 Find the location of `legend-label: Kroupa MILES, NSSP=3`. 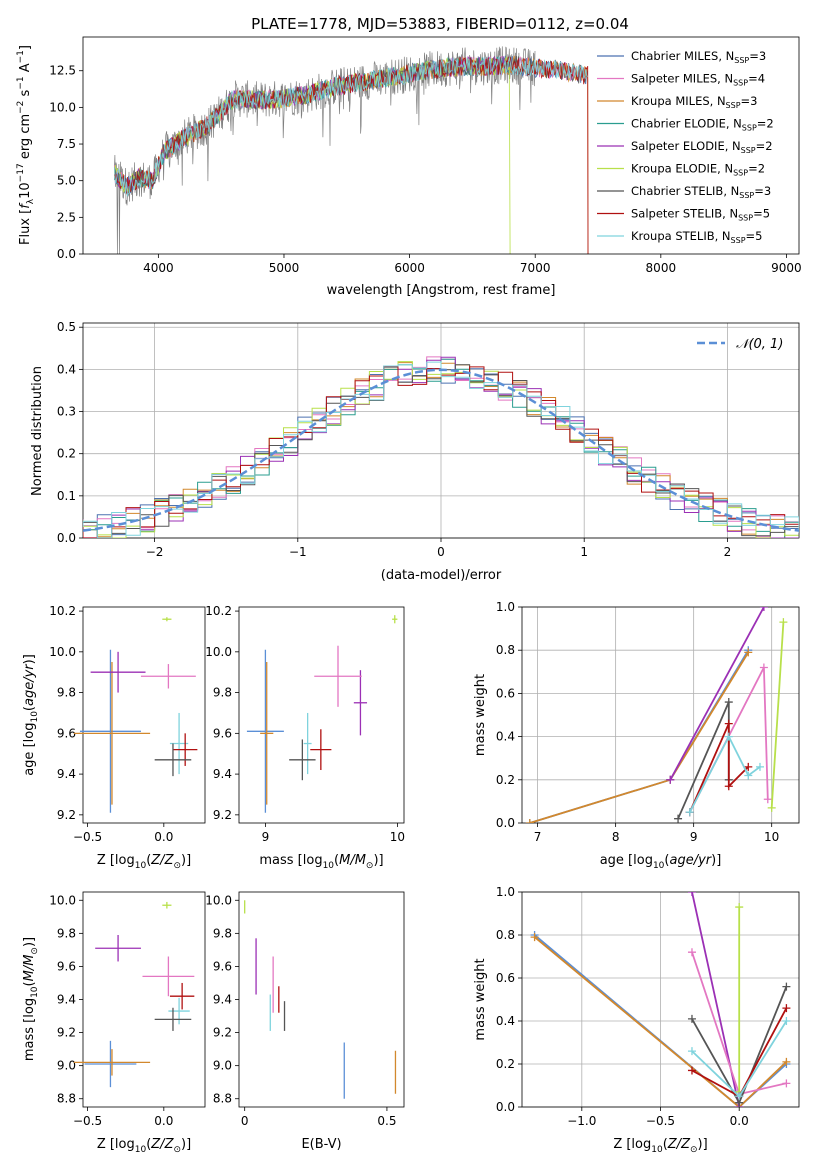

legend-label: Kroupa MILES, NSSP=3 is located at coordinates (694, 102).